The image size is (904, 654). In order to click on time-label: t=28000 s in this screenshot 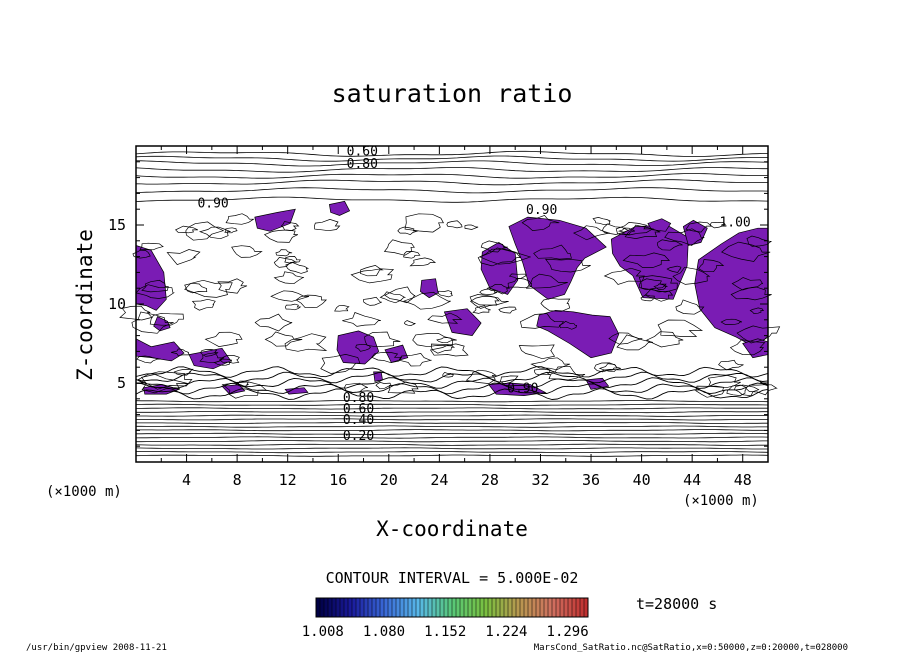, I will do `click(676, 604)`.